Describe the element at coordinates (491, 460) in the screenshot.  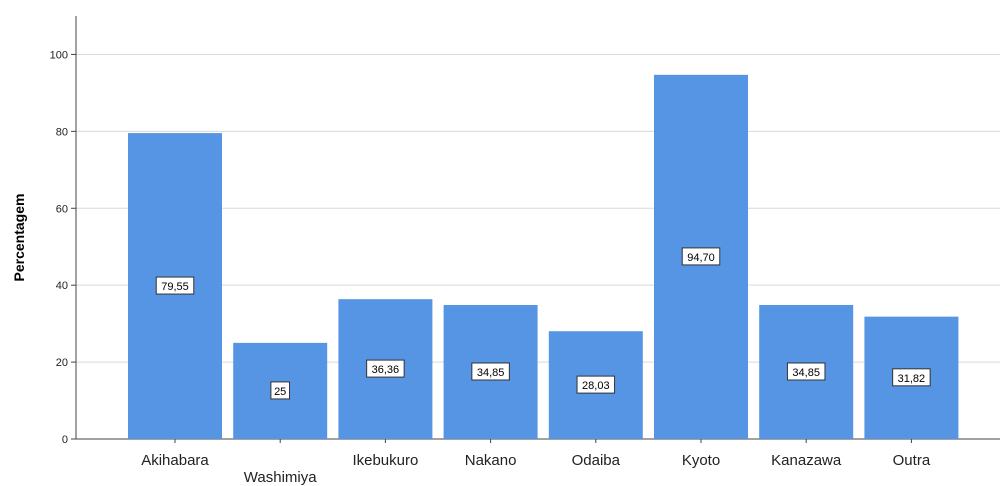
I see `x-tick-label: Nakano` at that location.